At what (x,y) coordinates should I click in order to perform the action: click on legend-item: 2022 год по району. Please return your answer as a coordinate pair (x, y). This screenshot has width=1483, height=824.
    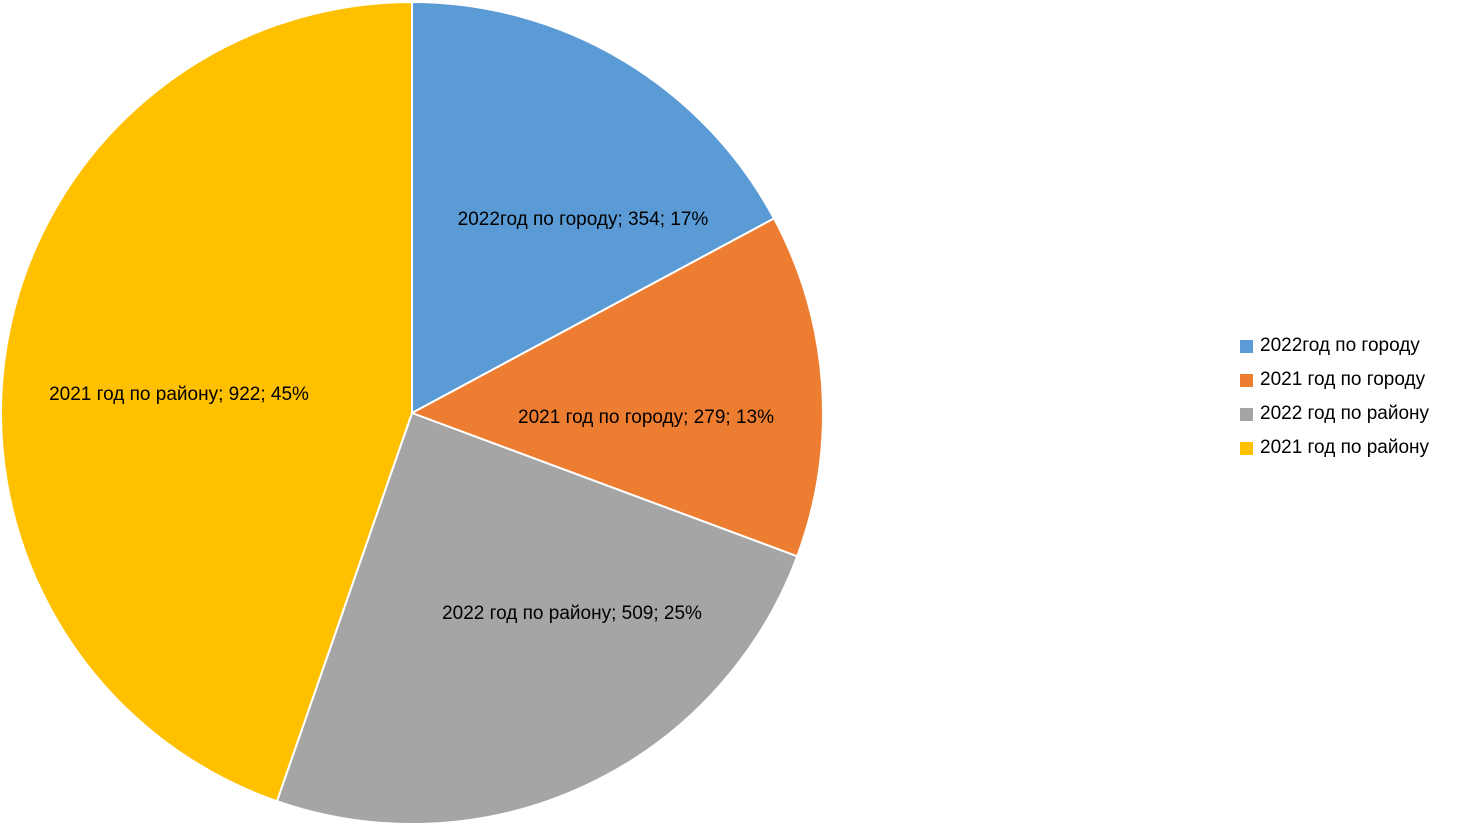
    Looking at the image, I should click on (1334, 414).